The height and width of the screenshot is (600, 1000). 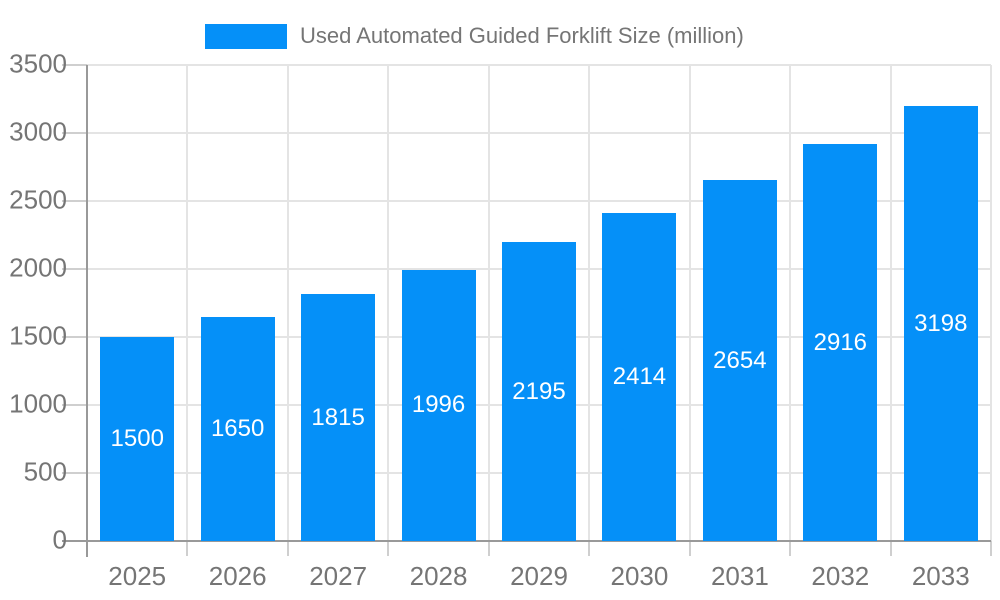 I want to click on bar-value-label: 2916, so click(x=840, y=342).